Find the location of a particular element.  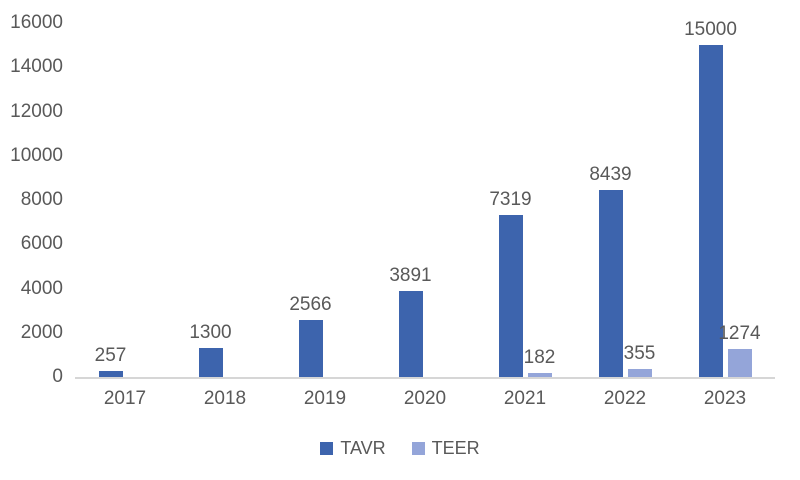

bar-group-2023: 15000 1274 is located at coordinates (725, 198).